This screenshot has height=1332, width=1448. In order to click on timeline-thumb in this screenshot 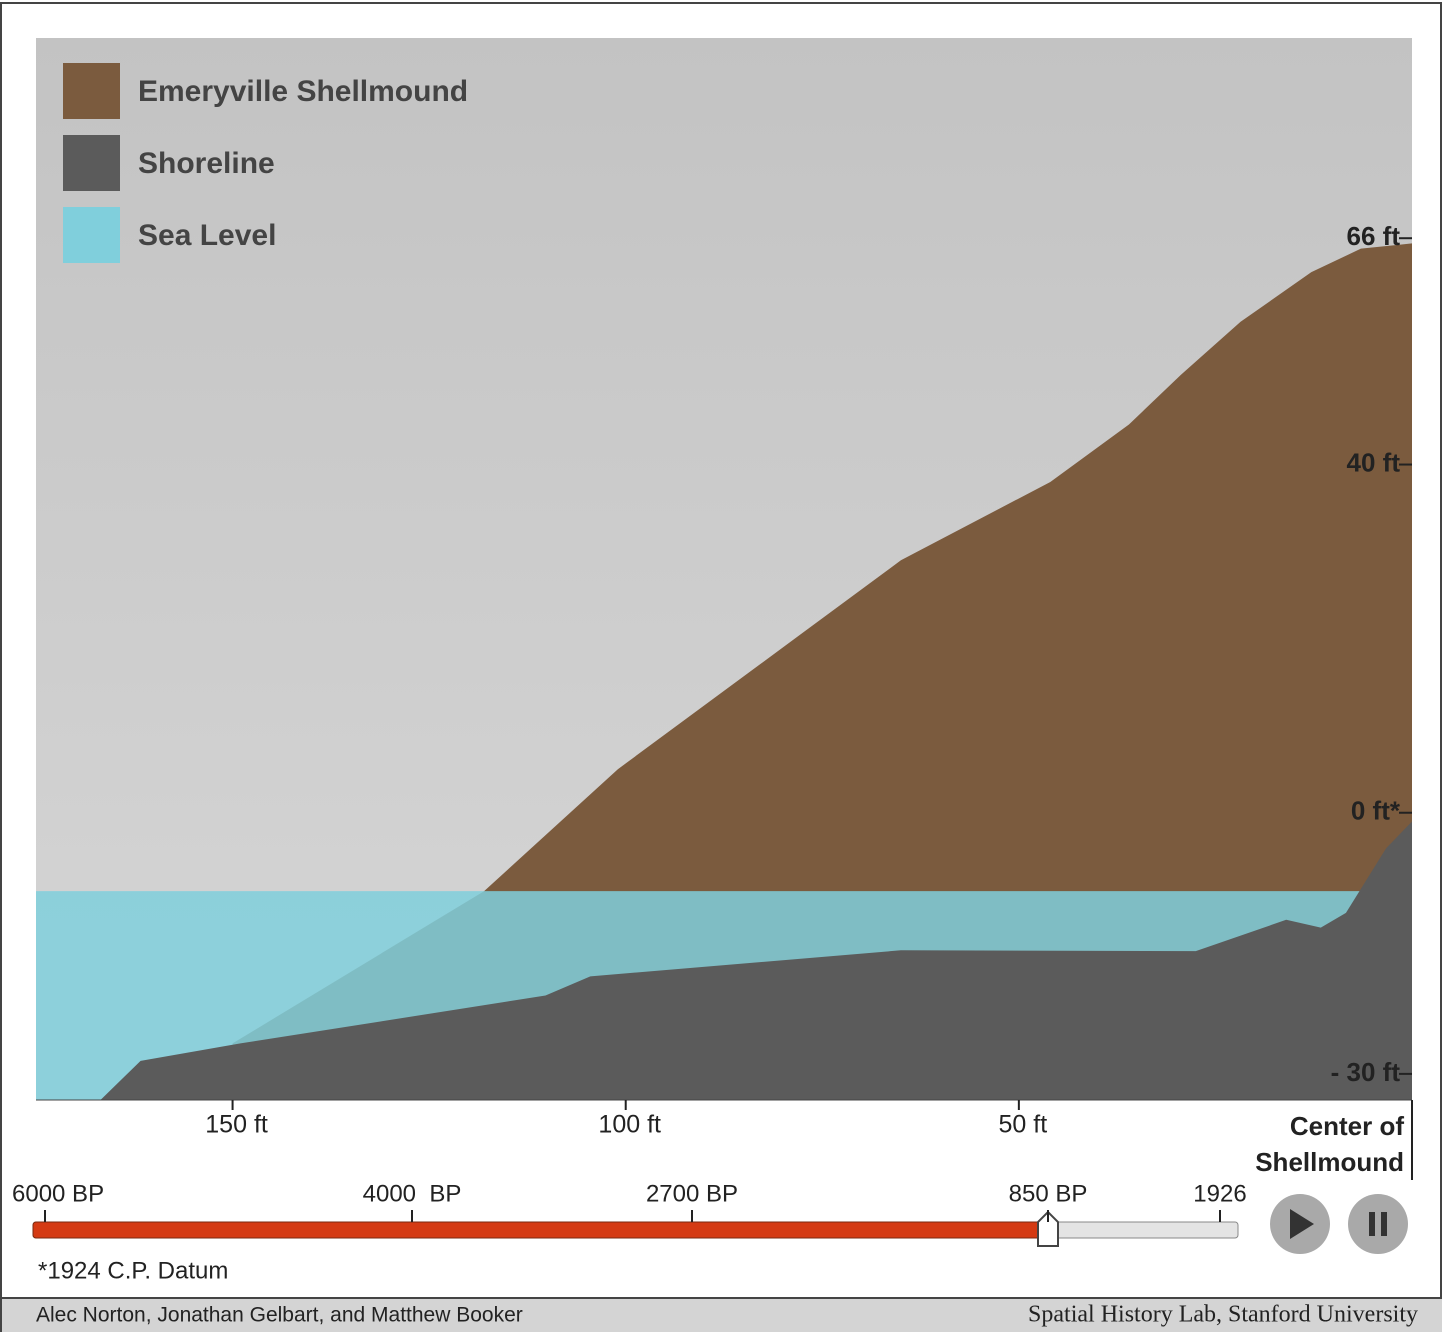, I will do `click(1048, 1228)`.